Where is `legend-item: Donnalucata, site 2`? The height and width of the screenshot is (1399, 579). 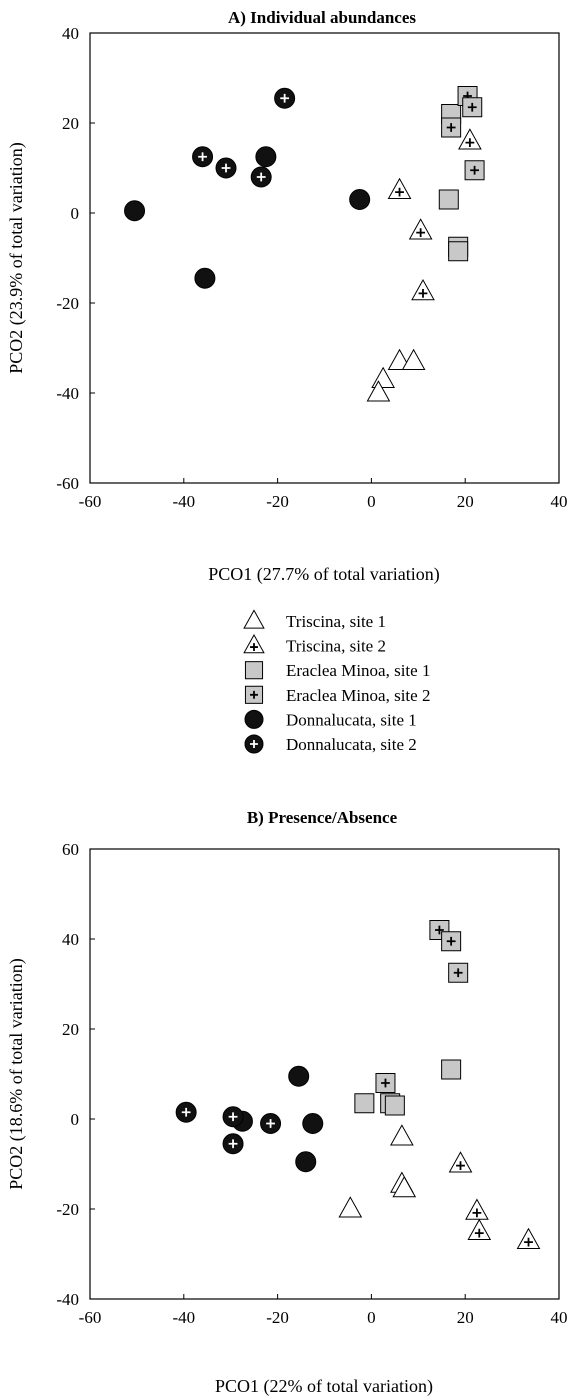
legend-item: Donnalucata, site 2 is located at coordinates (330, 744).